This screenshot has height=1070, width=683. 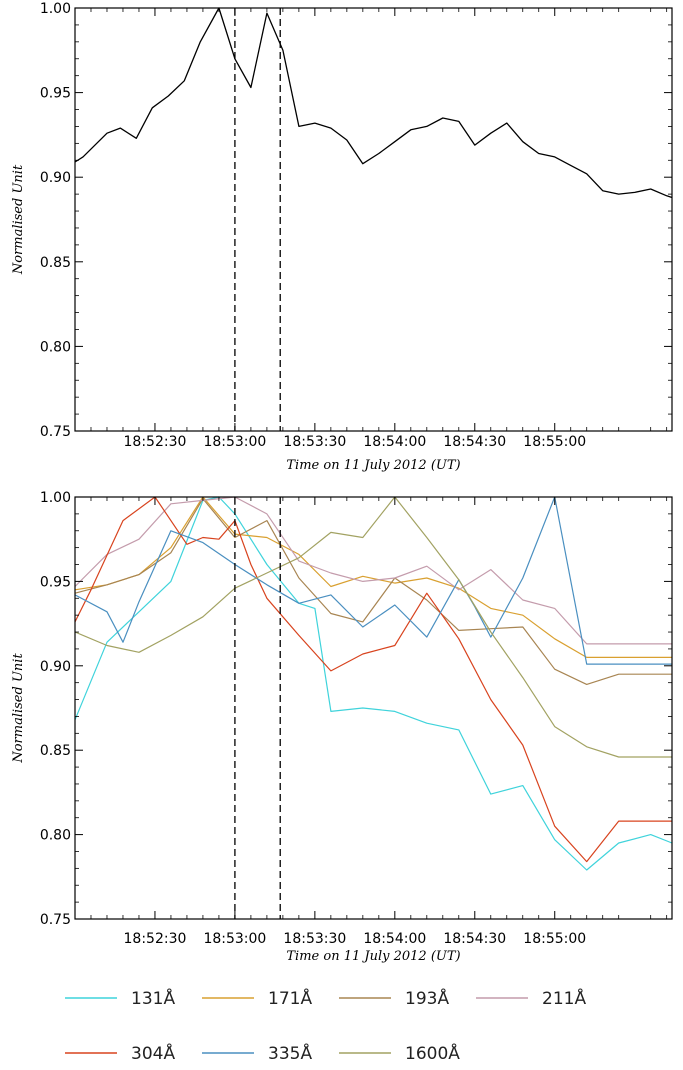 I want to click on legend-label: 171Å, so click(x=290, y=998).